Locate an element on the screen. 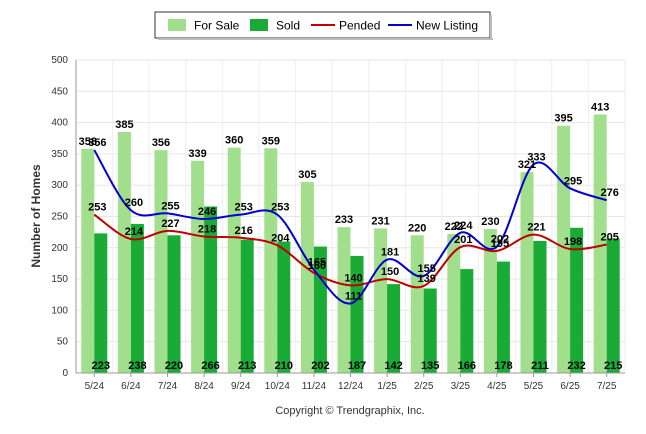 The width and height of the screenshot is (646, 434). label-pended: 253 is located at coordinates (97, 208).